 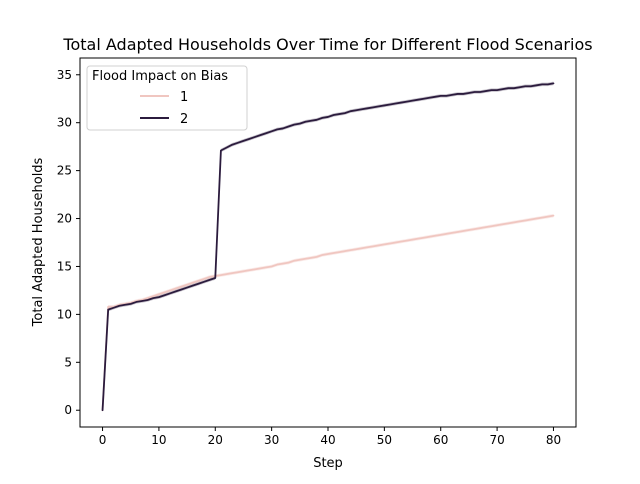 I want to click on x-axis-ticks: 0 10 20 30 40 50 60 70 80, so click(x=330, y=437).